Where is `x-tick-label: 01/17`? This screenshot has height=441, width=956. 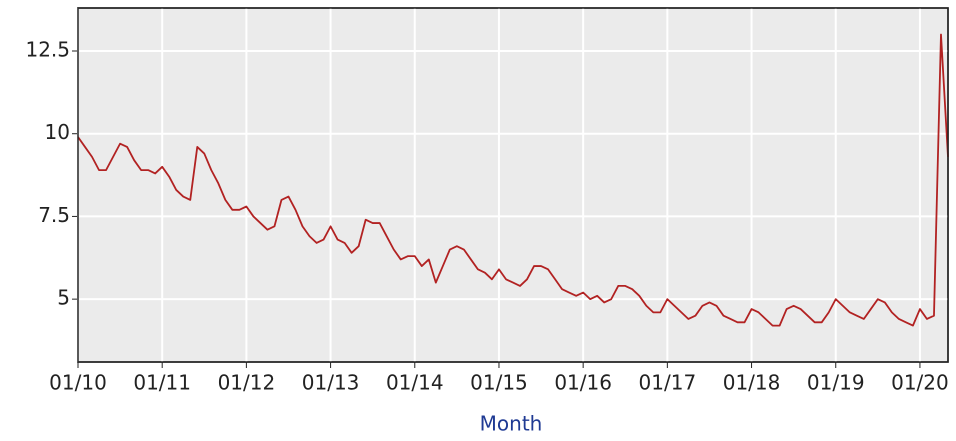
x-tick-label: 01/17 is located at coordinates (668, 383).